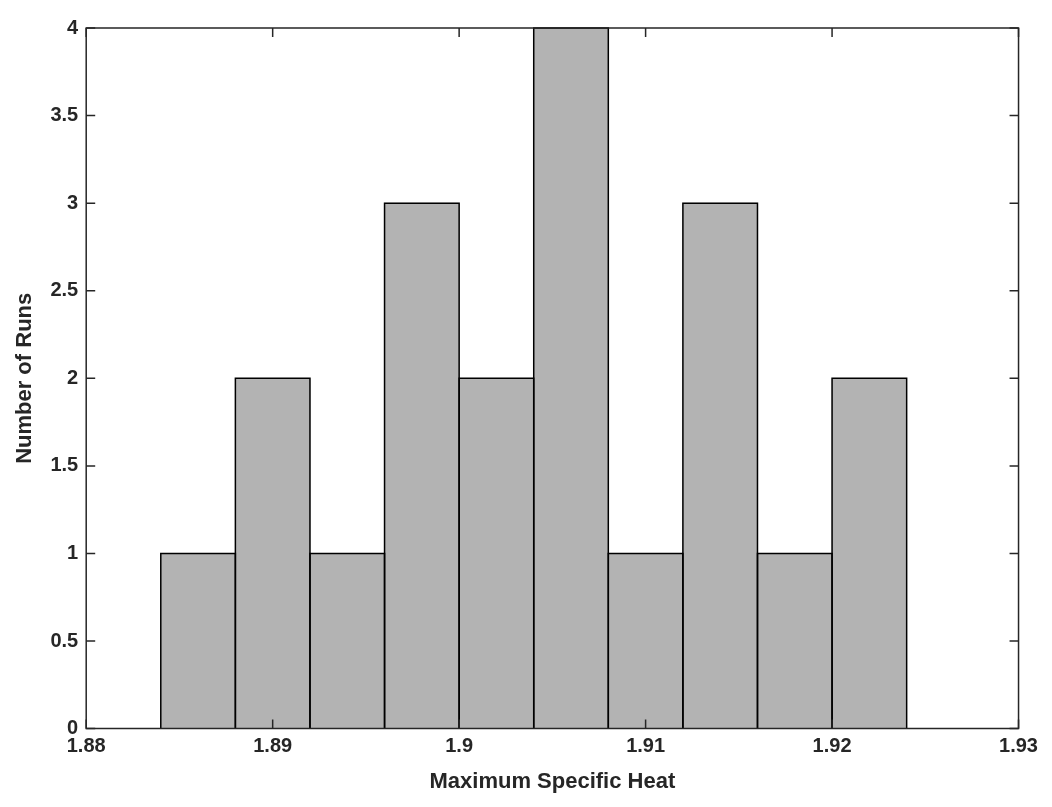 This screenshot has height=807, width=1052. What do you see at coordinates (832, 745) in the screenshot?
I see `x-tick-label: 1.92` at bounding box center [832, 745].